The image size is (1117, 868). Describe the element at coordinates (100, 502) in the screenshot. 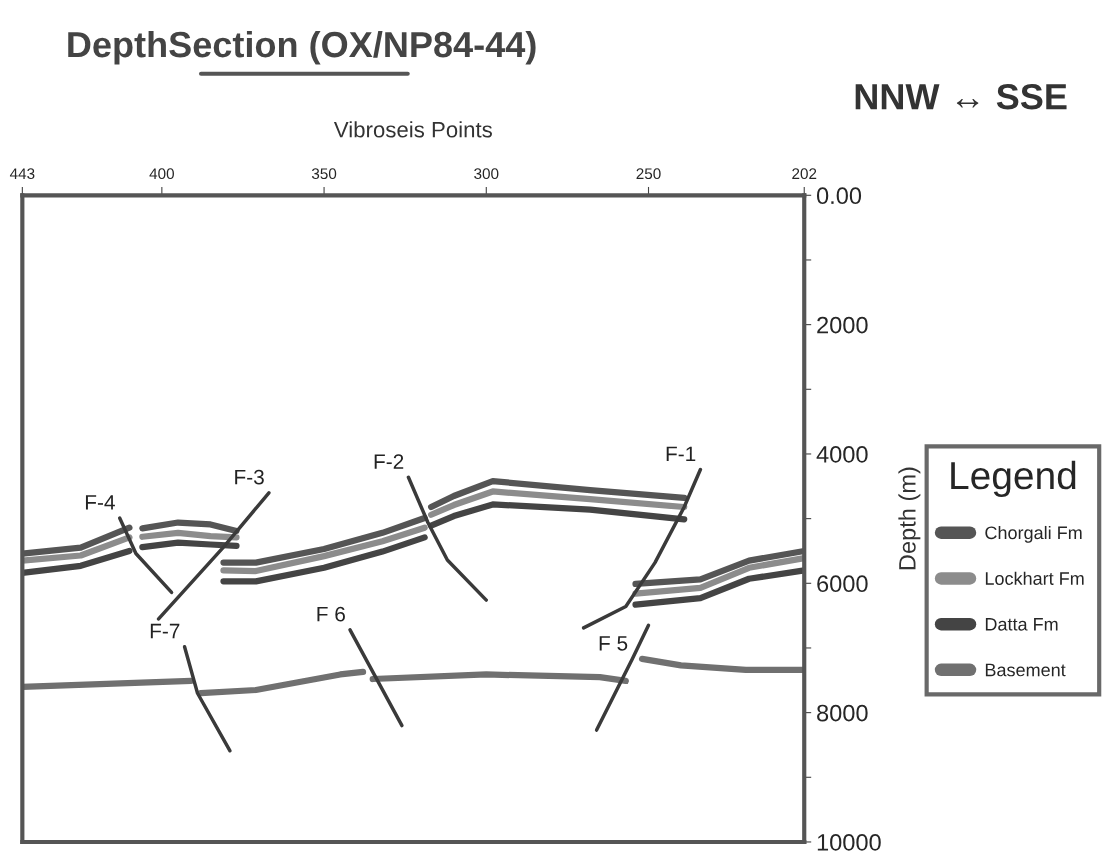

I see `annotation: F-4` at that location.